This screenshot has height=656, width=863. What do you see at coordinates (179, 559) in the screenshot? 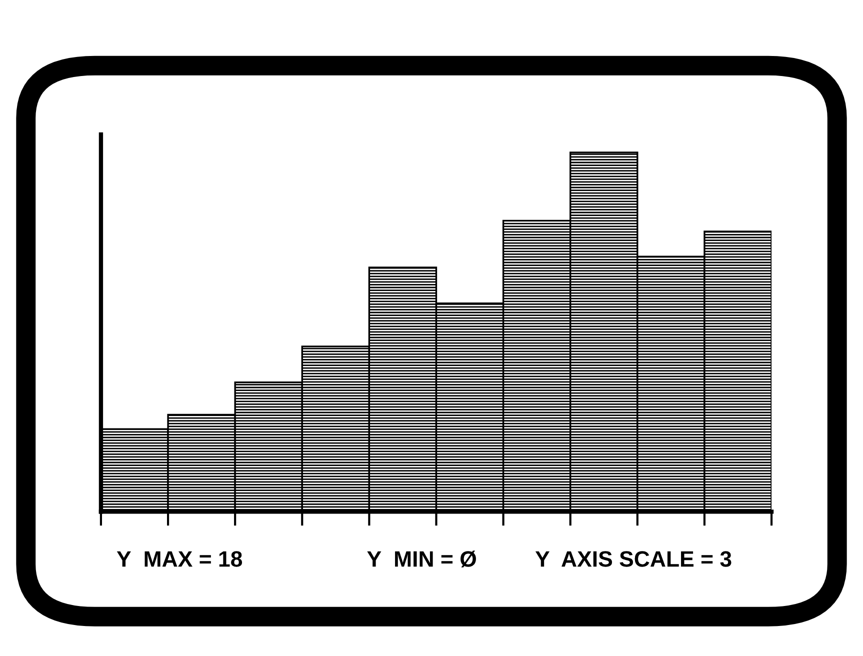
I see `text: Y MAX = 18` at bounding box center [179, 559].